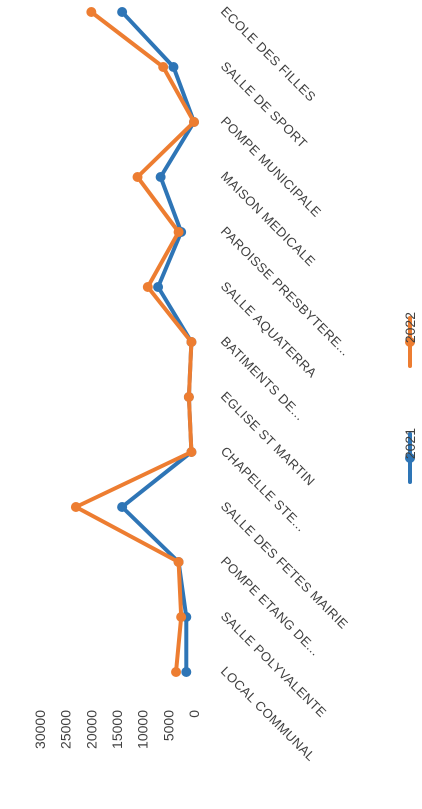 The image size is (422, 809). I want to click on legend-label: 2021, so click(410, 443).